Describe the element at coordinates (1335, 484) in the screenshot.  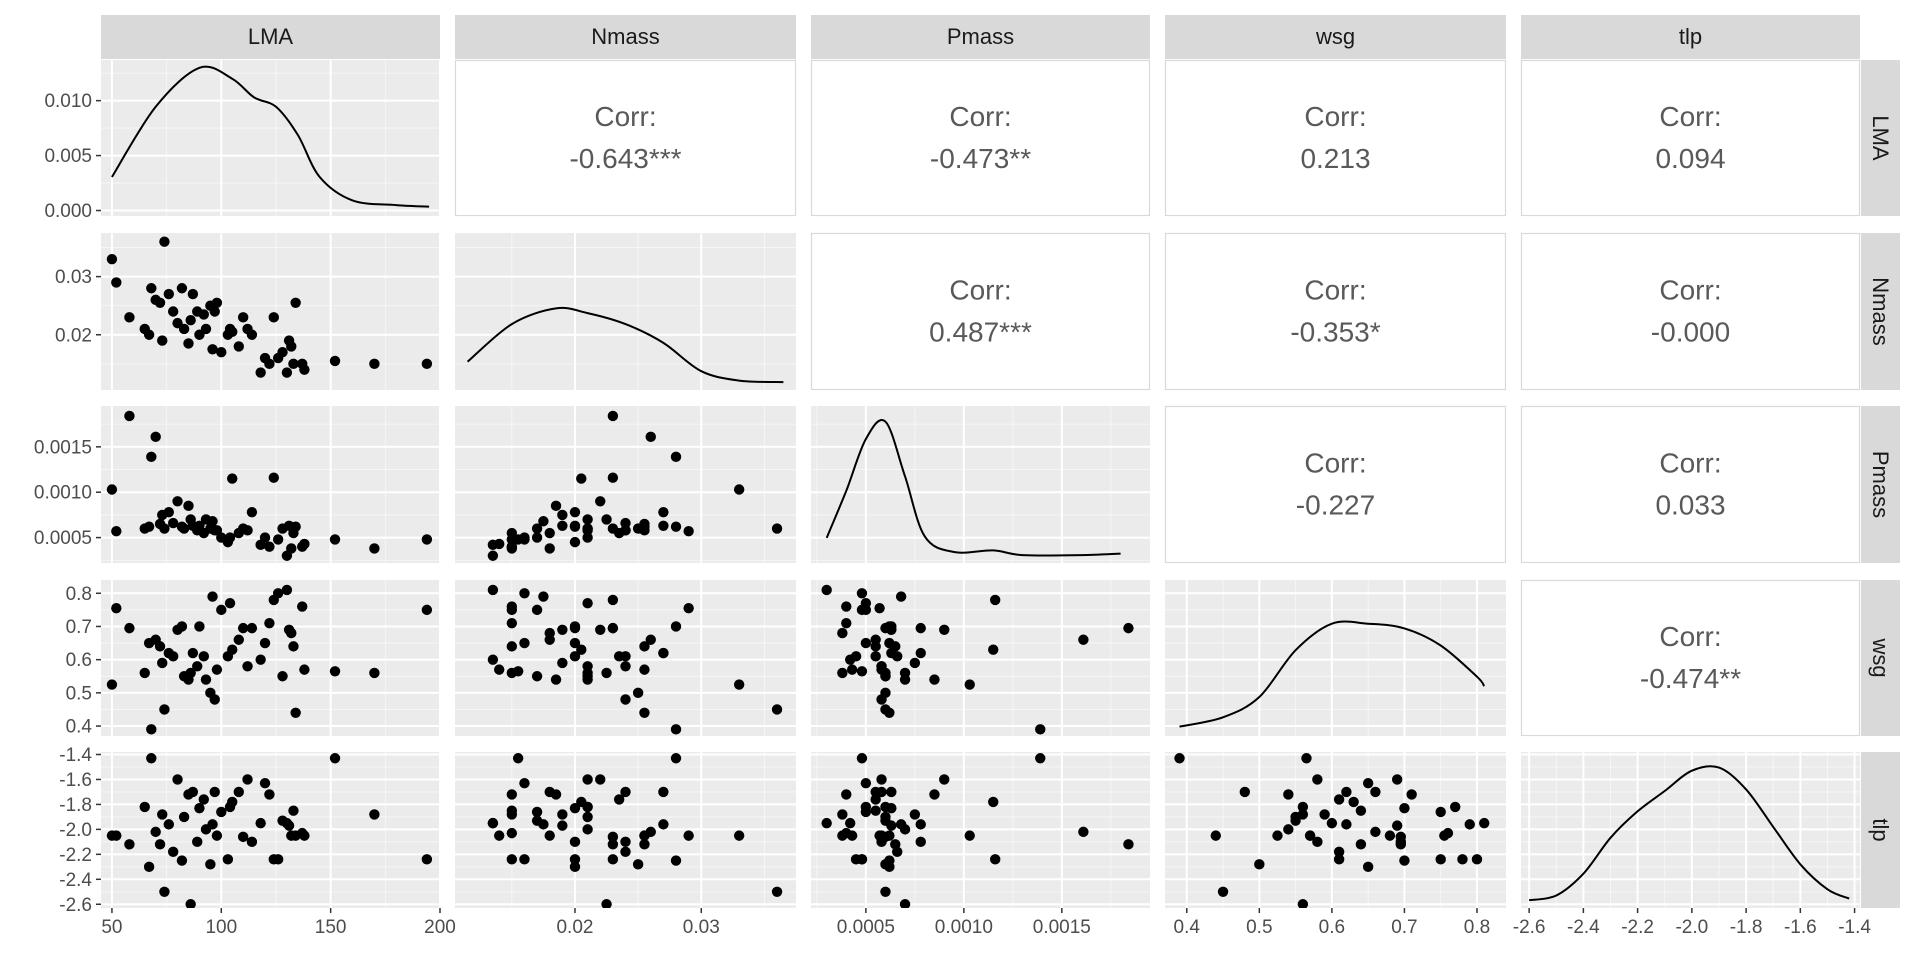
I see `panel-pmass-wsg: Corr: -0.227` at that location.